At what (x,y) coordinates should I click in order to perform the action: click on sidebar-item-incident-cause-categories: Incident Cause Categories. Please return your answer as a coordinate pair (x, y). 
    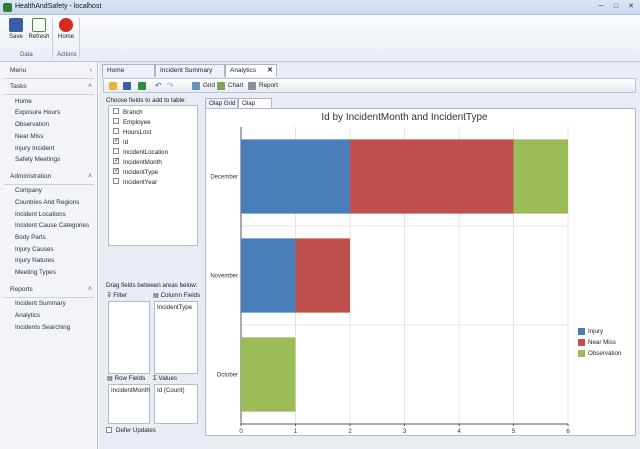
    Looking at the image, I should click on (52, 225).